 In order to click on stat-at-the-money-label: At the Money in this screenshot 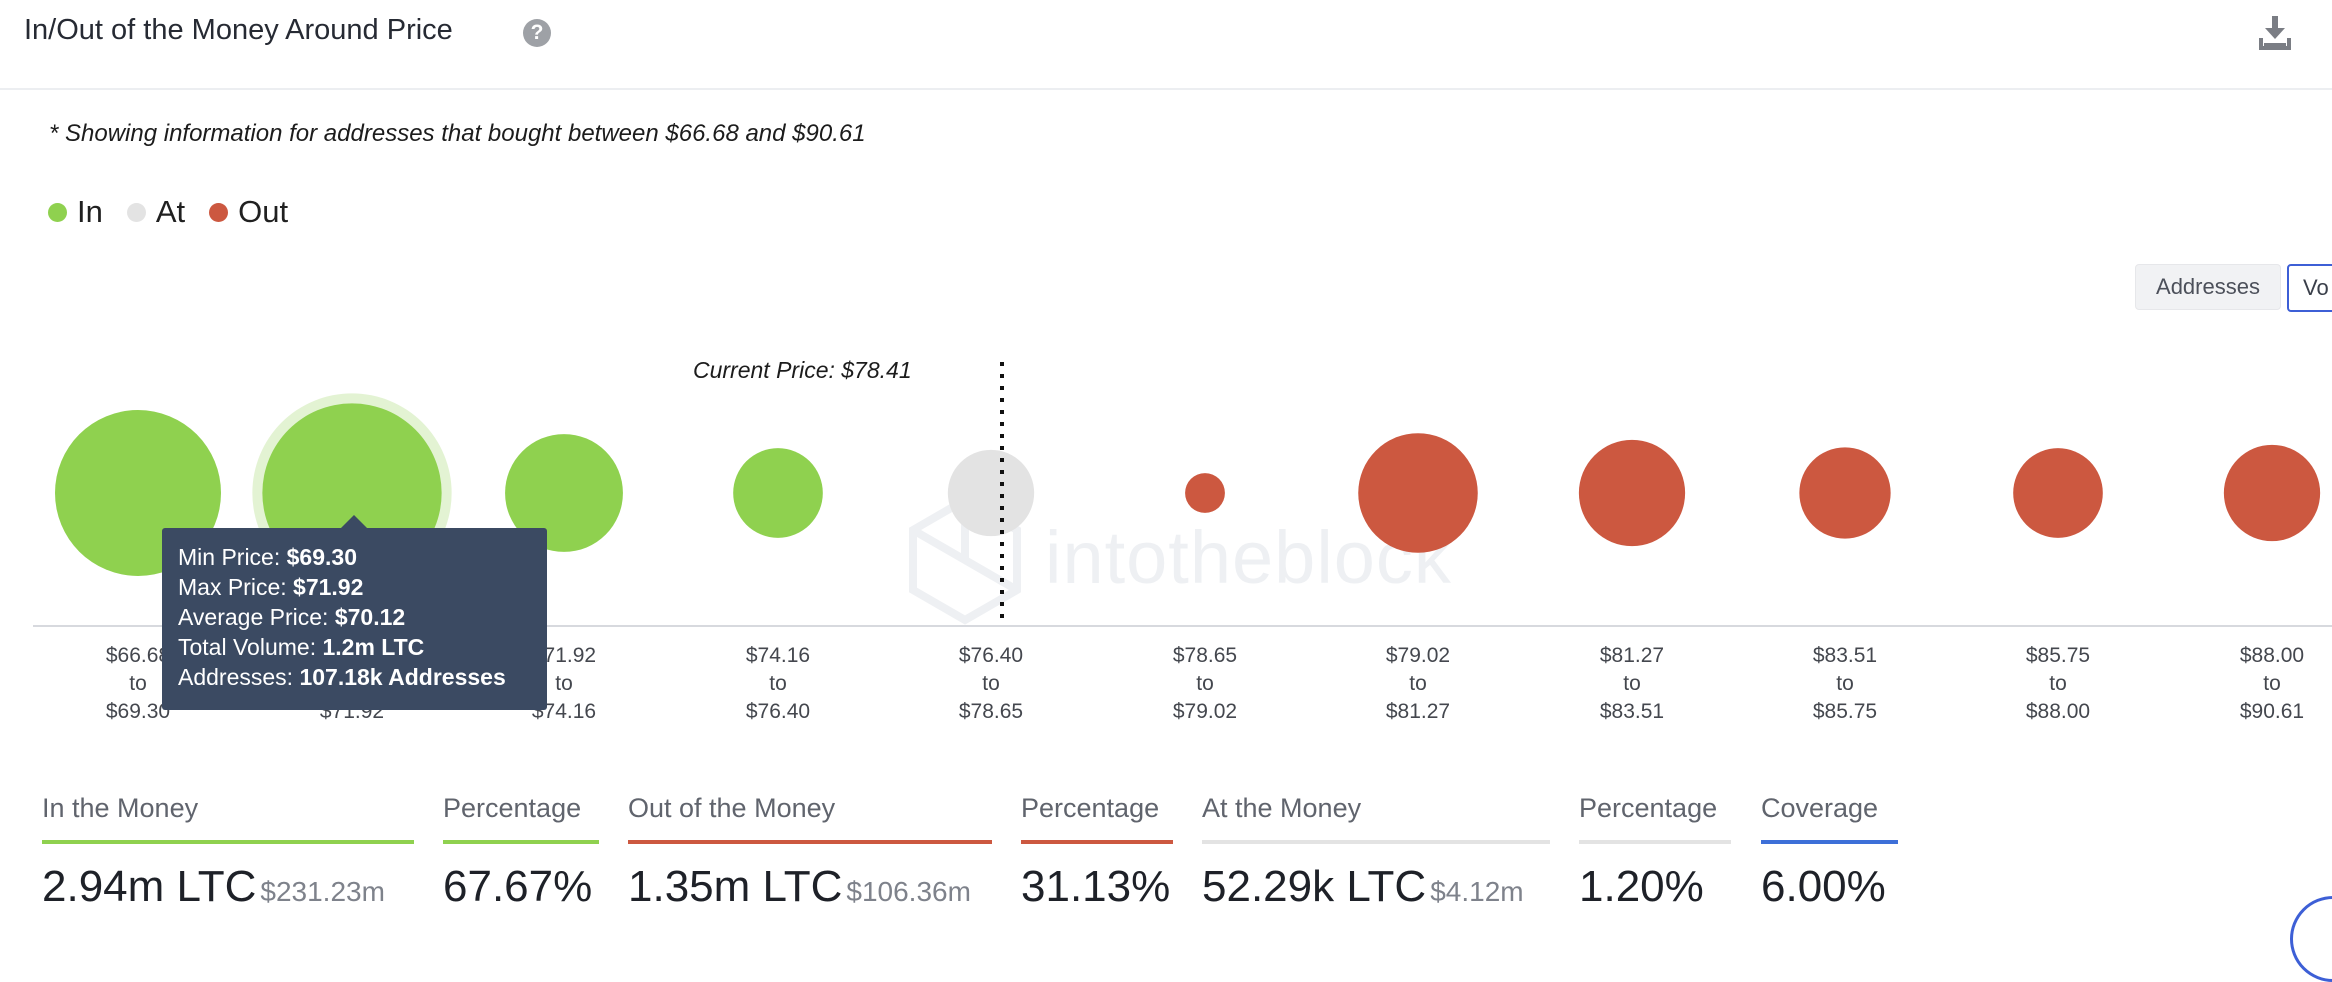, I will do `click(1282, 808)`.